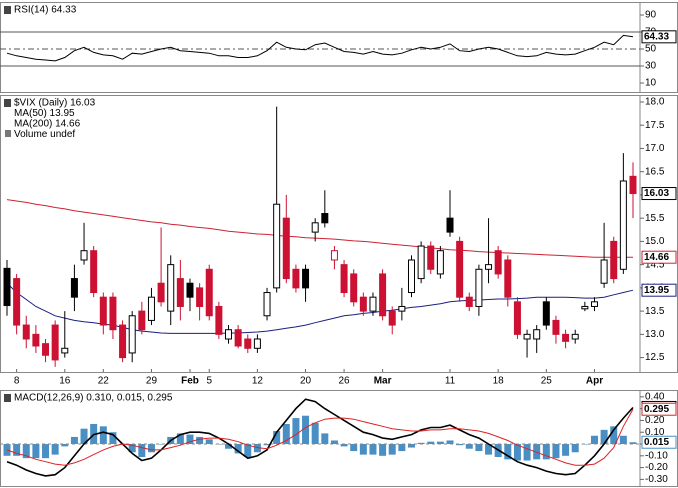  Describe the element at coordinates (656, 257) in the screenshot. I see `ma-tag: 14.66` at that location.